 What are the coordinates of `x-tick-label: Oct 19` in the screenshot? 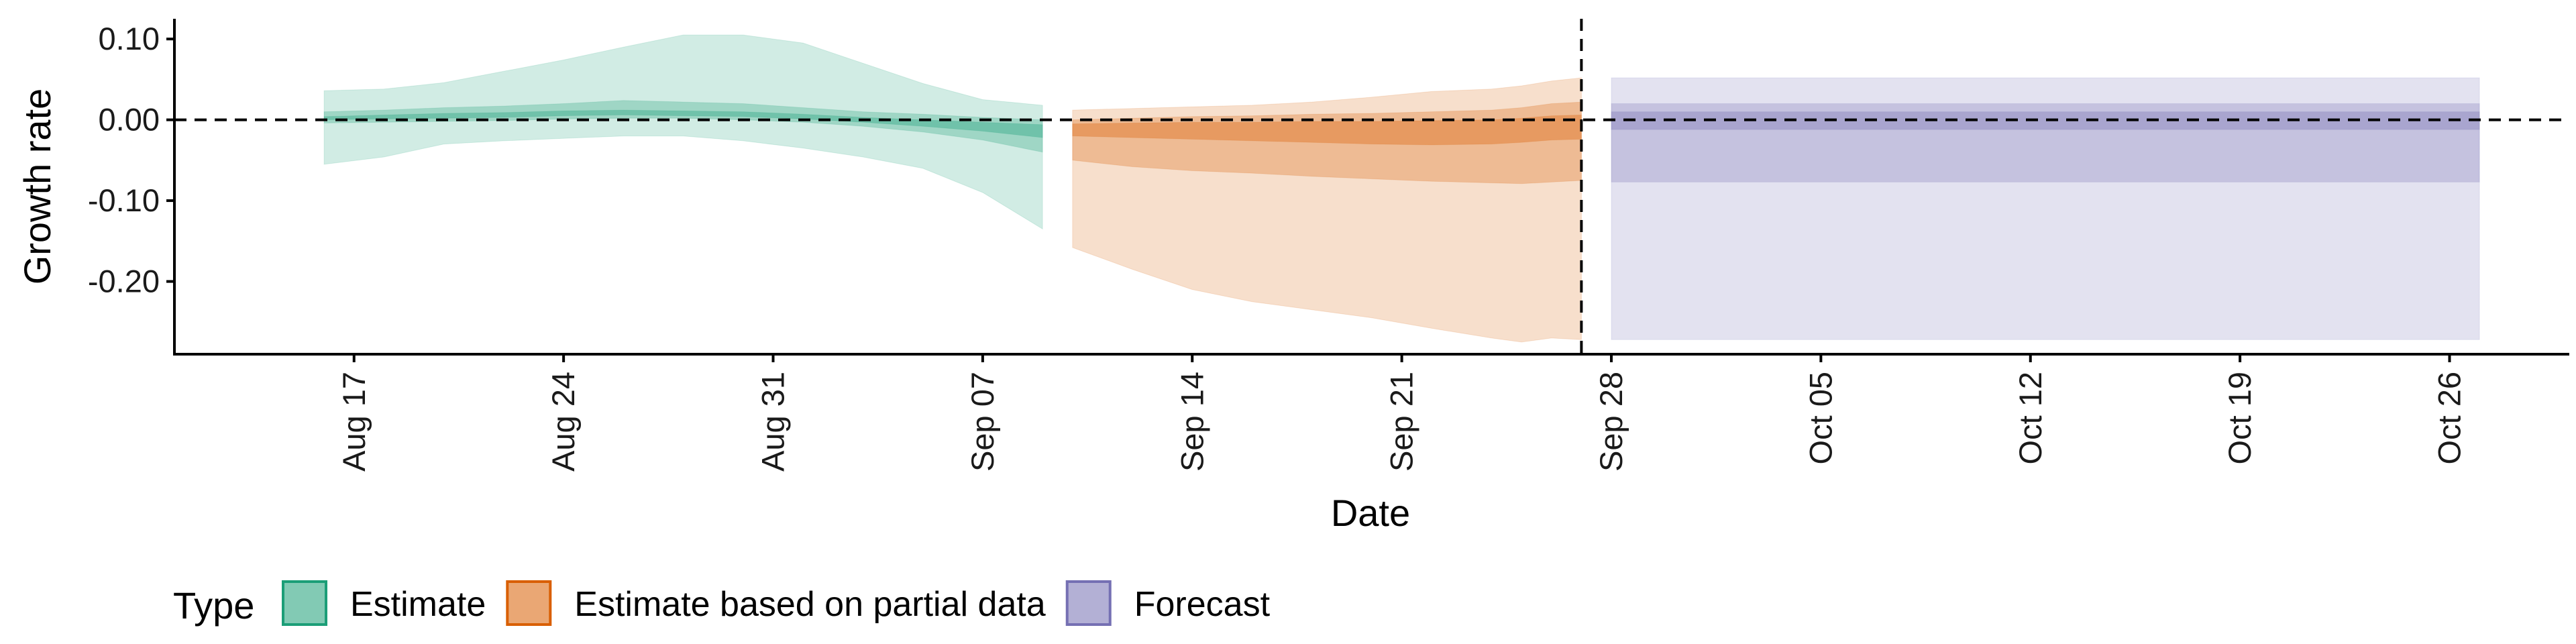 It's located at (2239, 418).